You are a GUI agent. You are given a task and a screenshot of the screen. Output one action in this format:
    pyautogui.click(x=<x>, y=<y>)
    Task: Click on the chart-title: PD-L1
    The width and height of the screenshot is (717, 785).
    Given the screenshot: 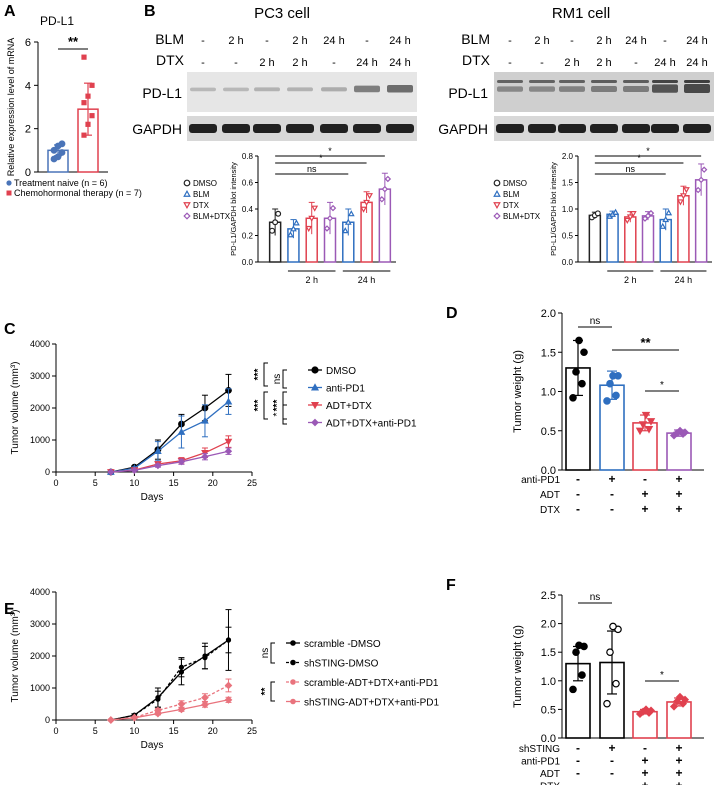 What is the action you would take?
    pyautogui.click(x=57, y=21)
    